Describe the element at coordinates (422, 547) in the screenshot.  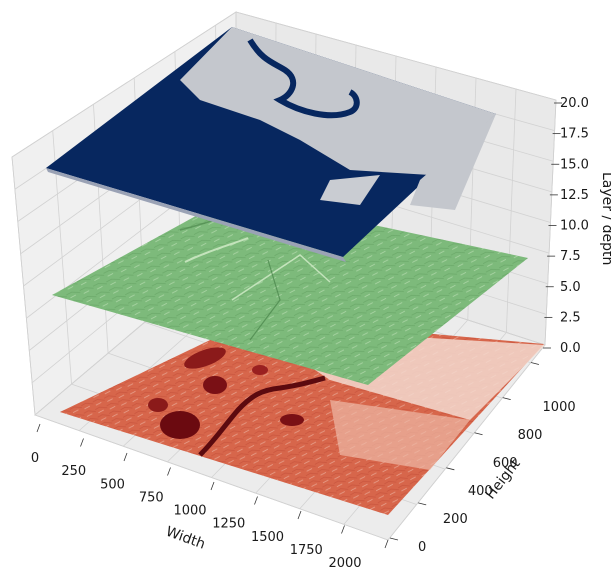
I see `y-tick-label: 0` at that location.